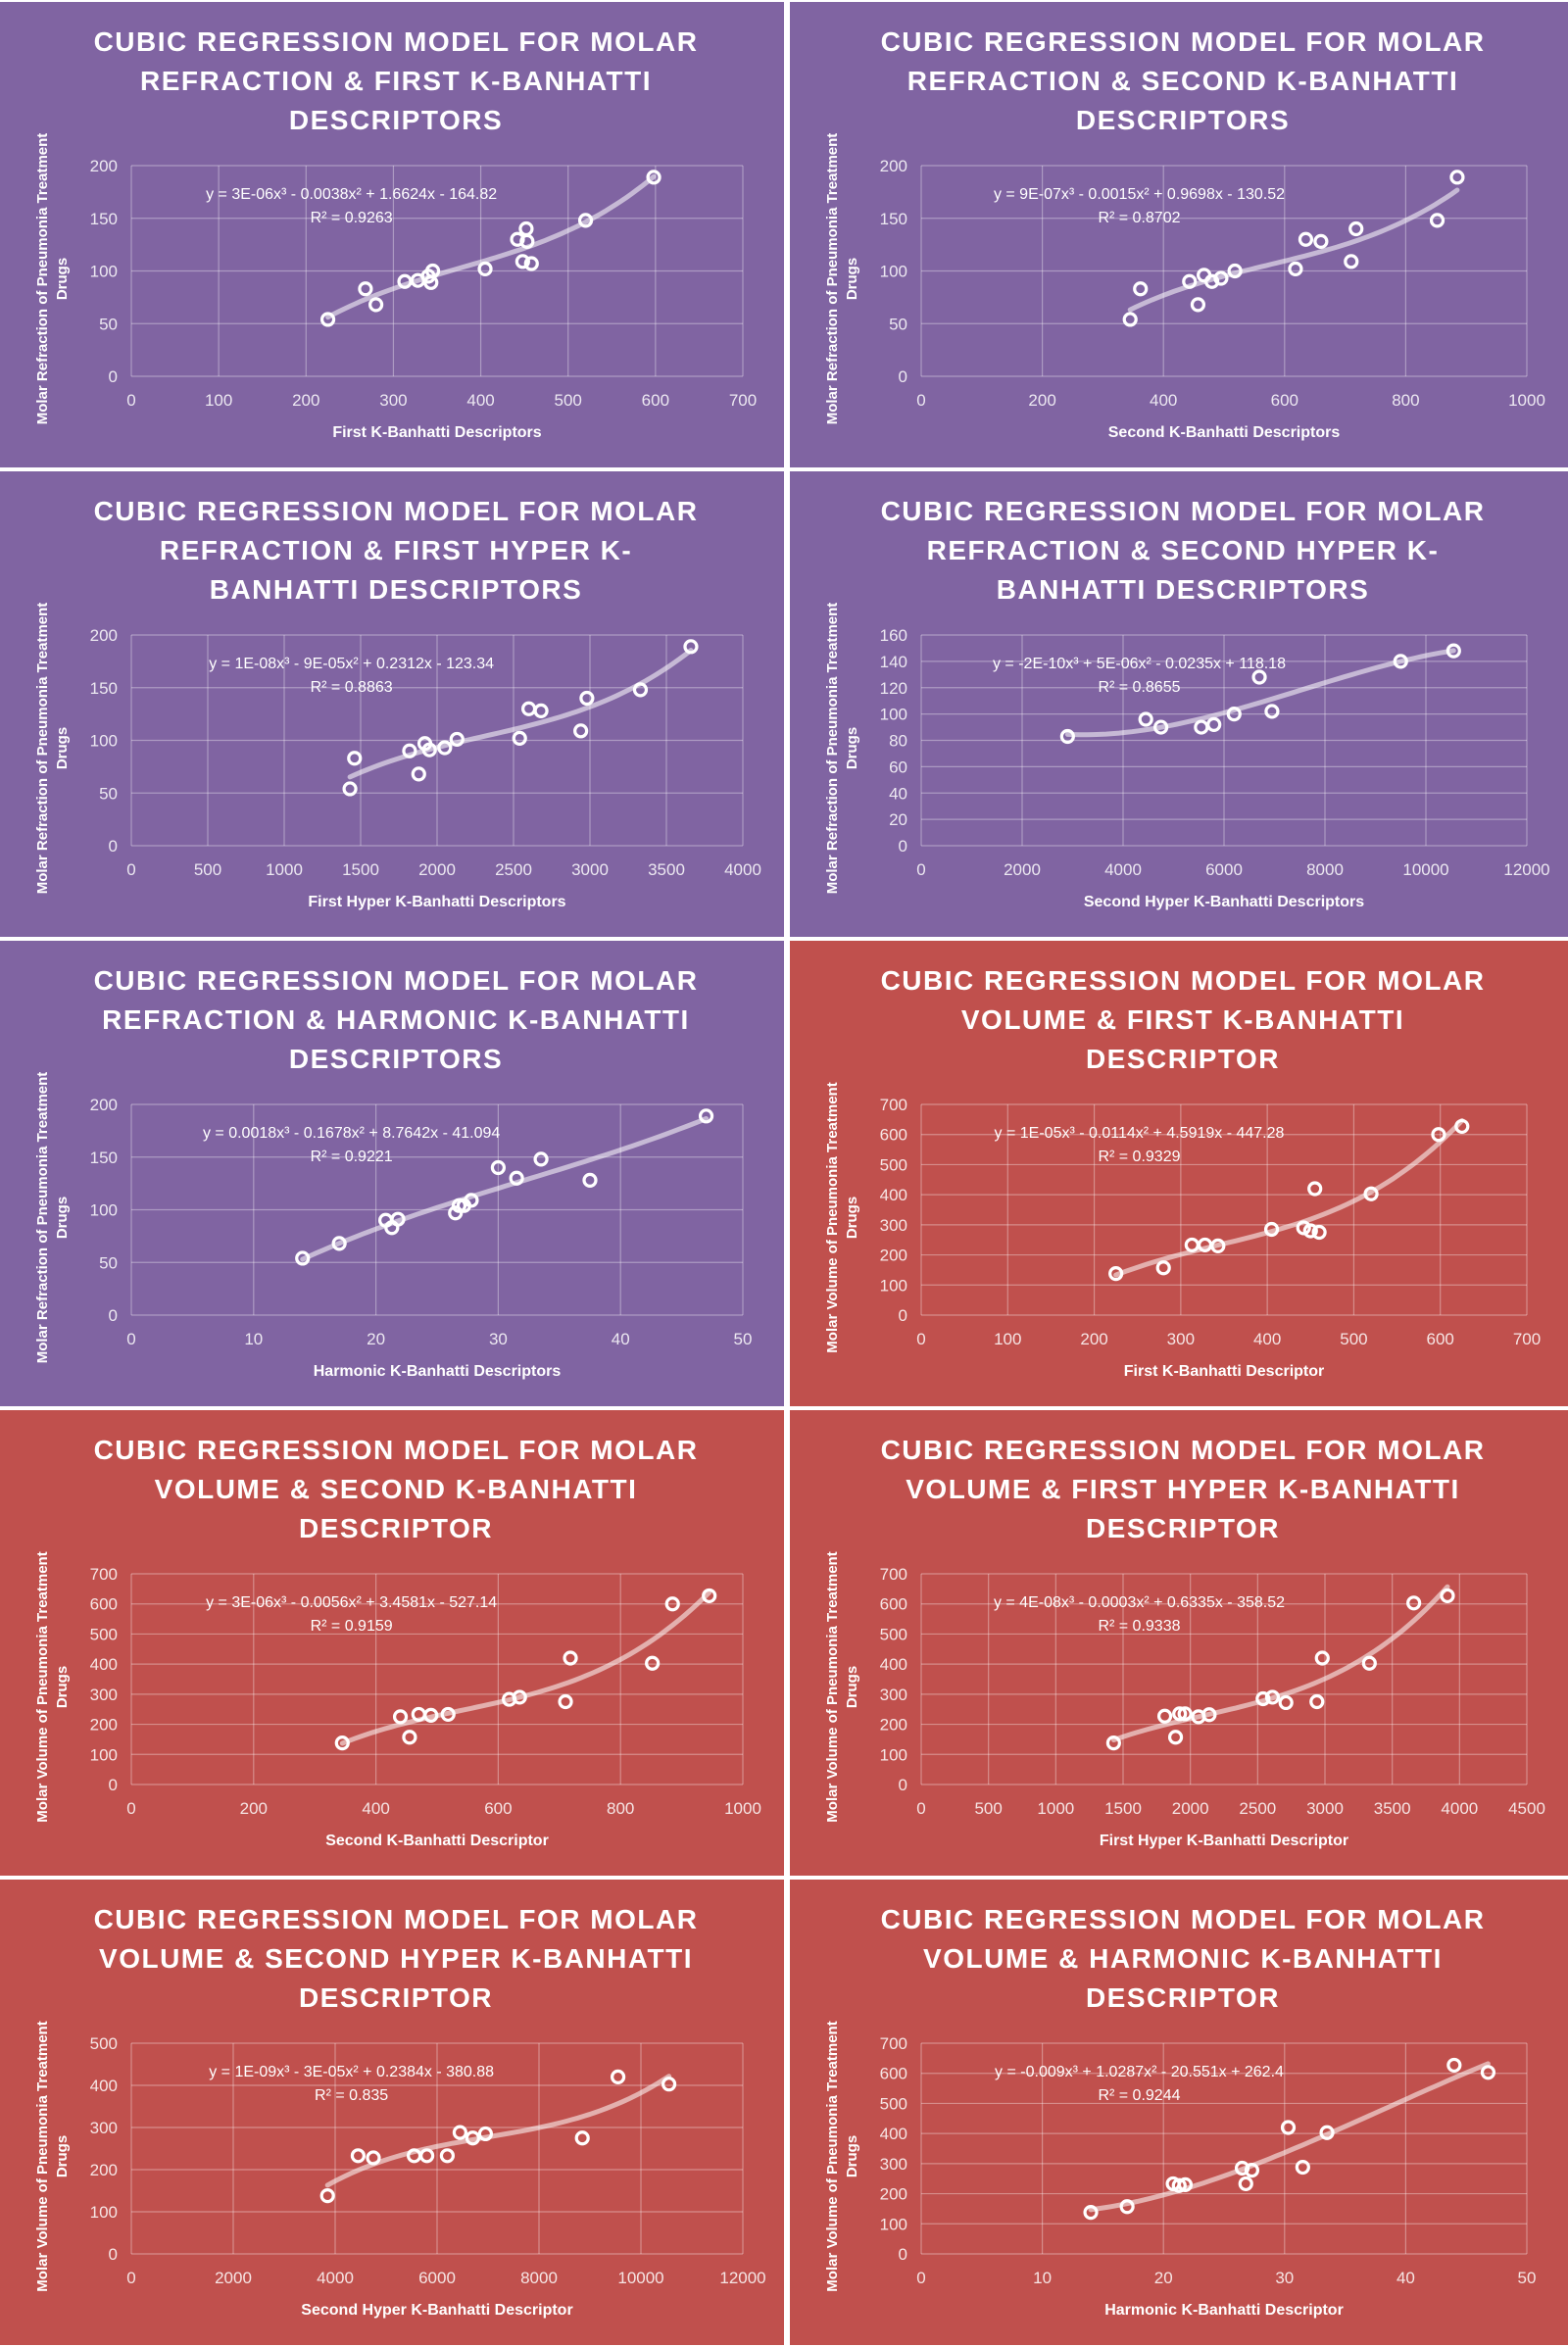 The height and width of the screenshot is (2347, 1568). What do you see at coordinates (1459, 1809) in the screenshot?
I see `x-tick-label: 4000` at bounding box center [1459, 1809].